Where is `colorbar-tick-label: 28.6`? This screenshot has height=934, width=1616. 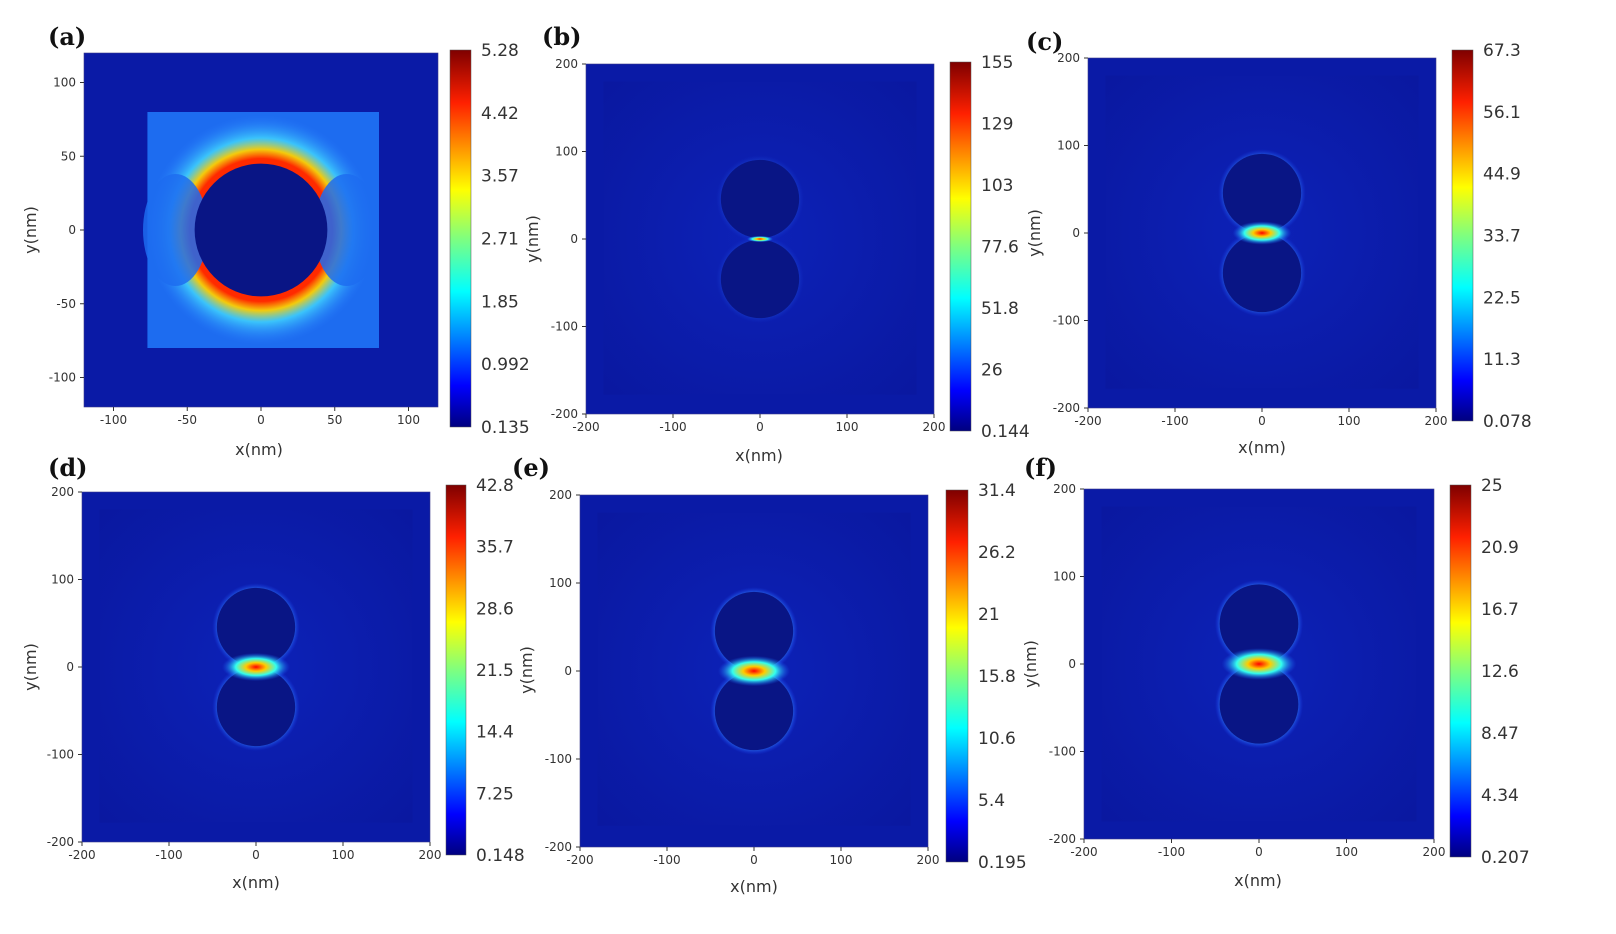
colorbar-tick-label: 28.6 is located at coordinates (495, 609).